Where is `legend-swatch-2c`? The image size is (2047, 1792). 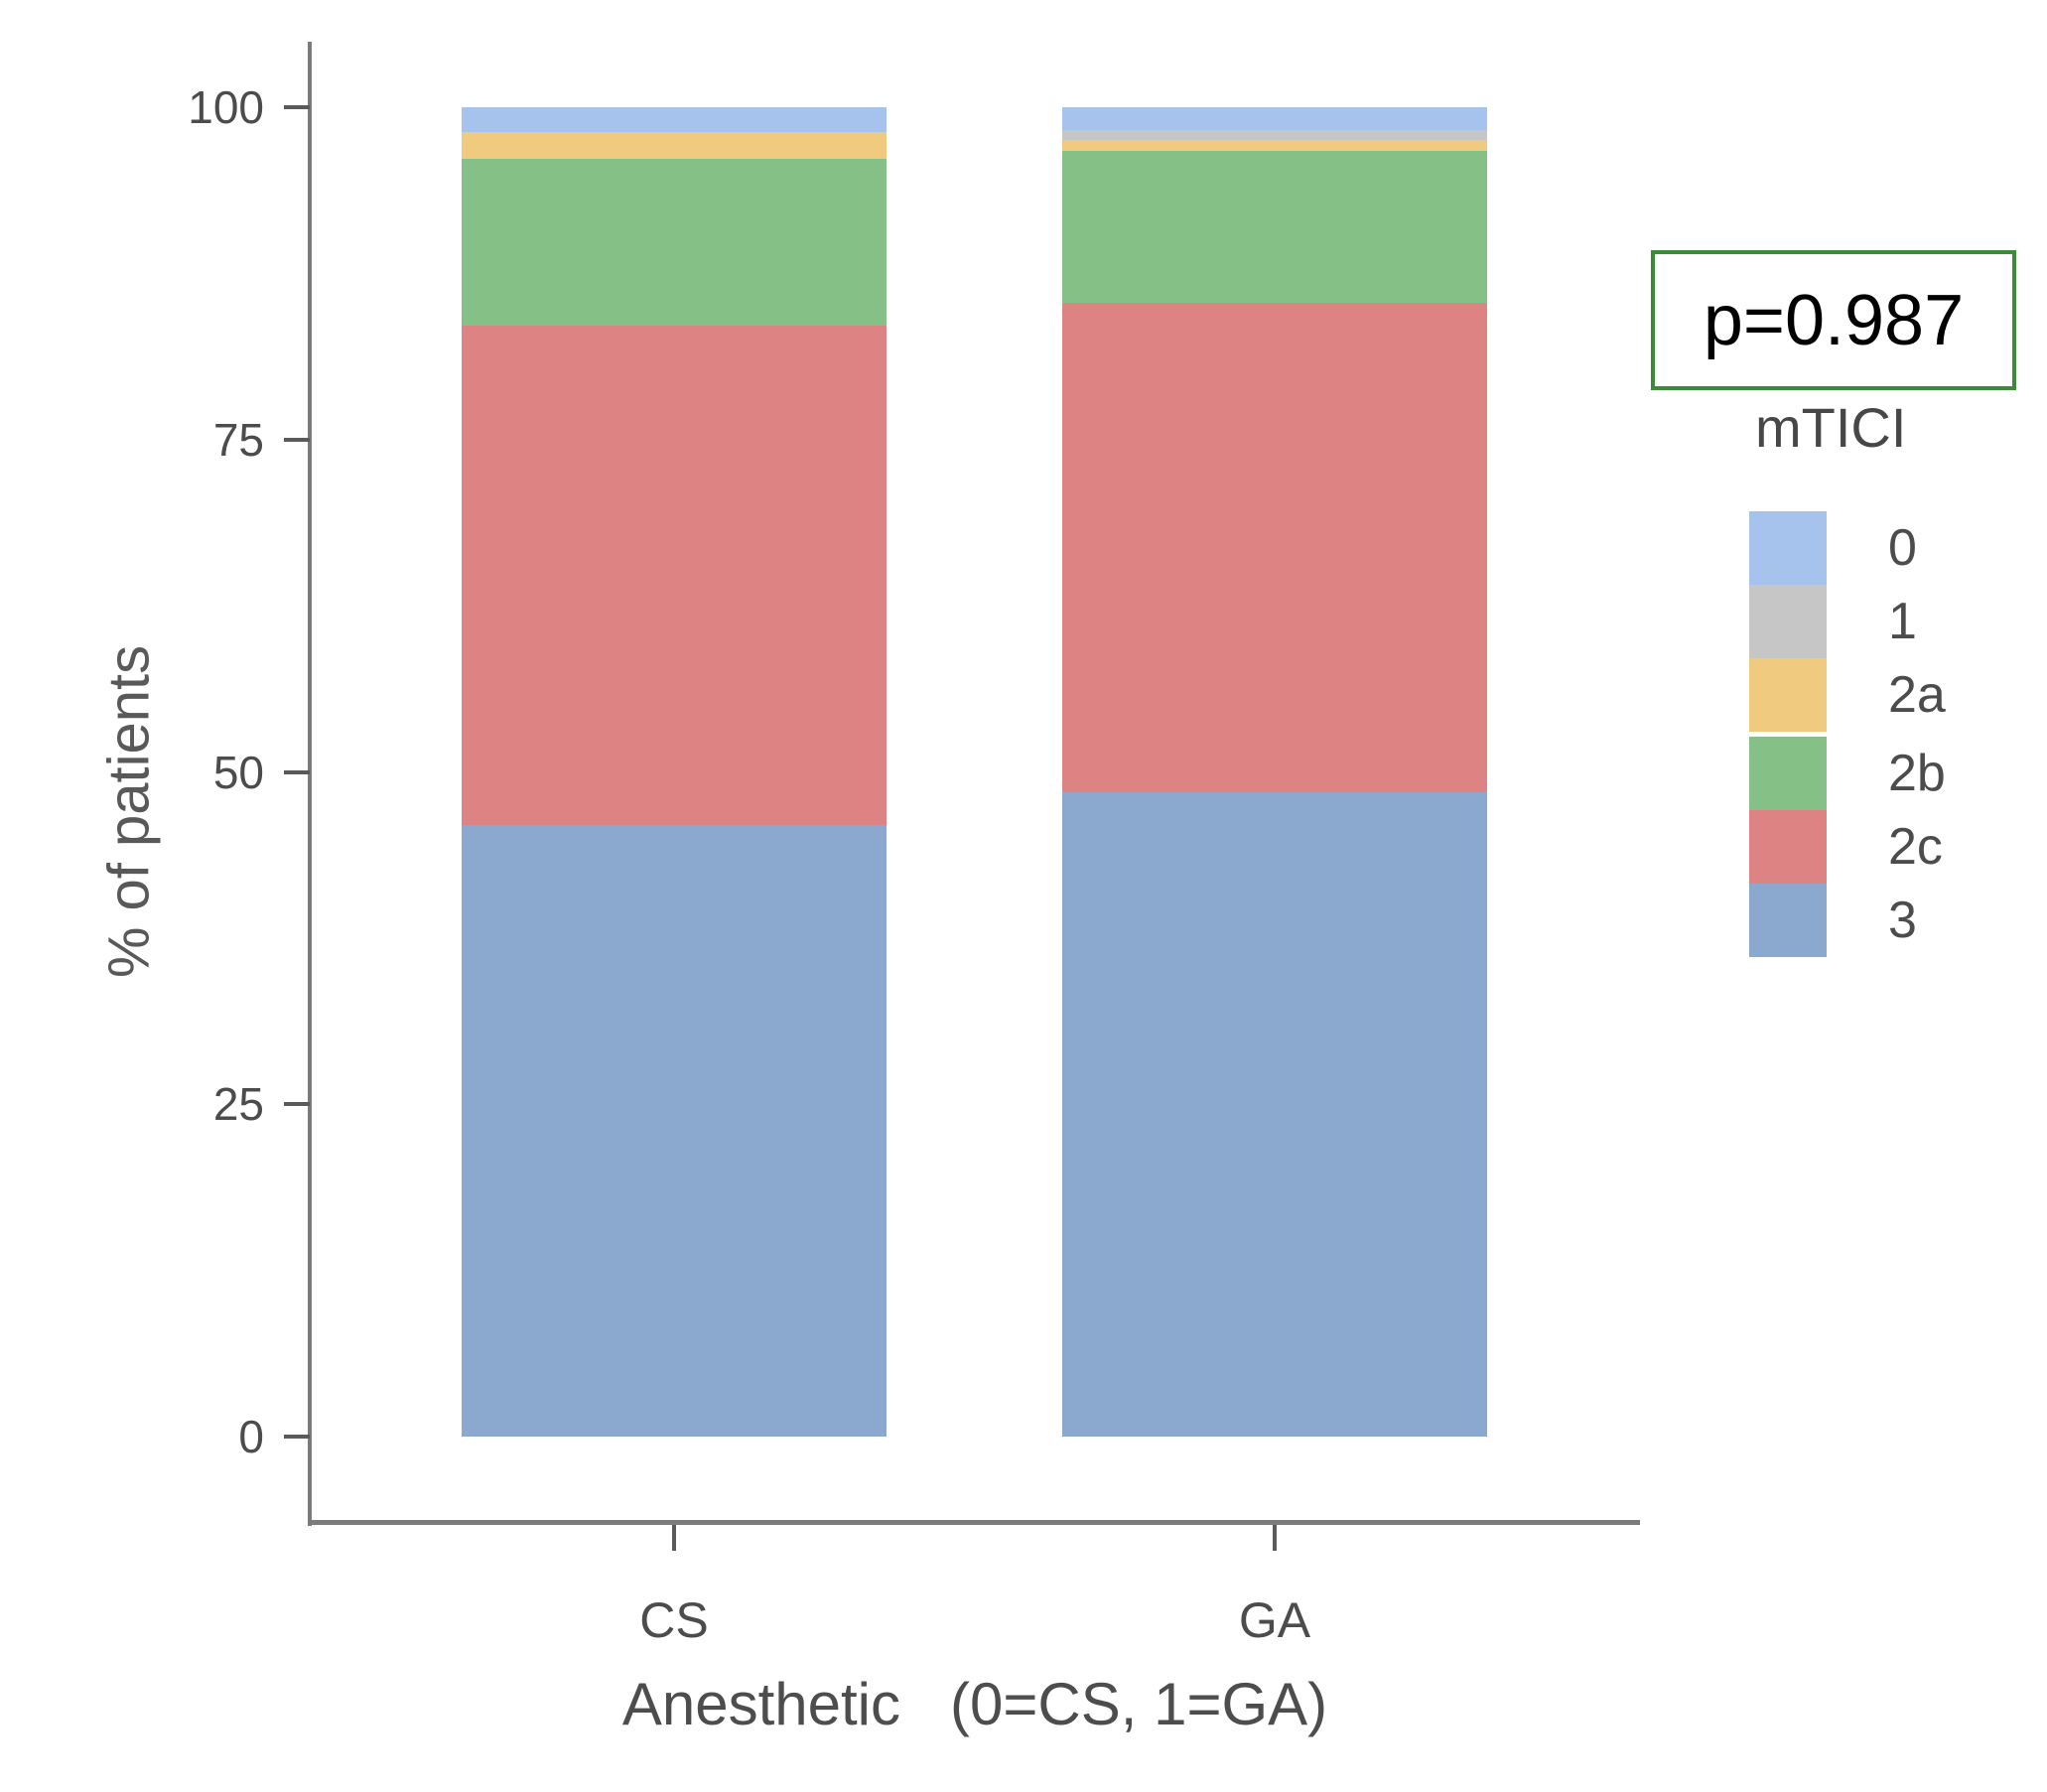 legend-swatch-2c is located at coordinates (1788, 847).